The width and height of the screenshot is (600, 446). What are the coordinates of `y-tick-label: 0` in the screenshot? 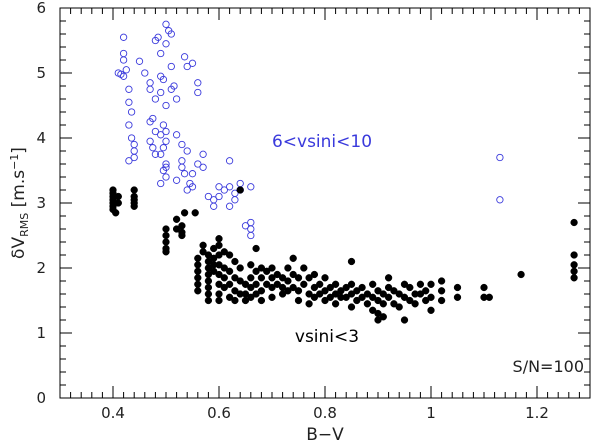 It's located at (41, 398).